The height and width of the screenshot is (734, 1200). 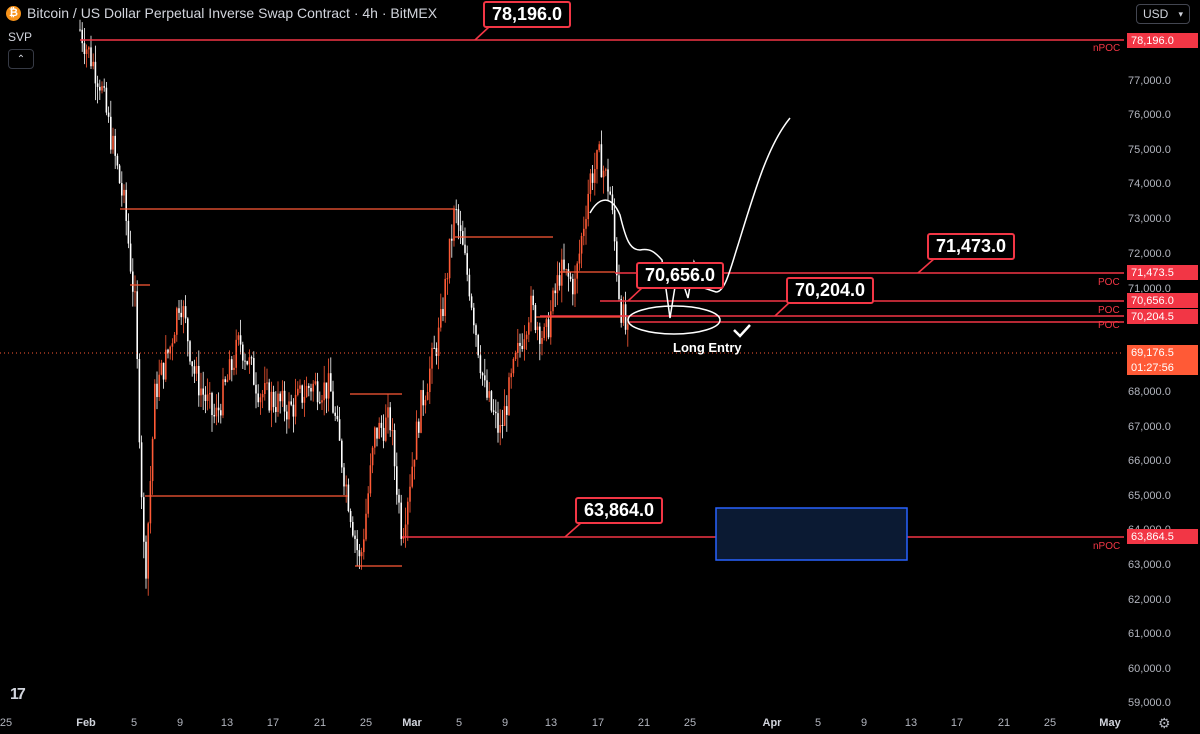 What do you see at coordinates (1107, 48) in the screenshot?
I see `npoc-label-top: nPOC` at bounding box center [1107, 48].